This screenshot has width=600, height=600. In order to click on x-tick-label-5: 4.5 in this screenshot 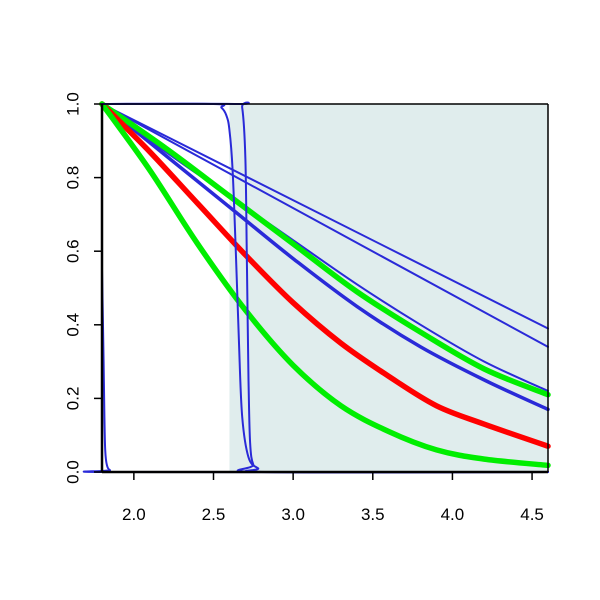, I will do `click(532, 514)`.